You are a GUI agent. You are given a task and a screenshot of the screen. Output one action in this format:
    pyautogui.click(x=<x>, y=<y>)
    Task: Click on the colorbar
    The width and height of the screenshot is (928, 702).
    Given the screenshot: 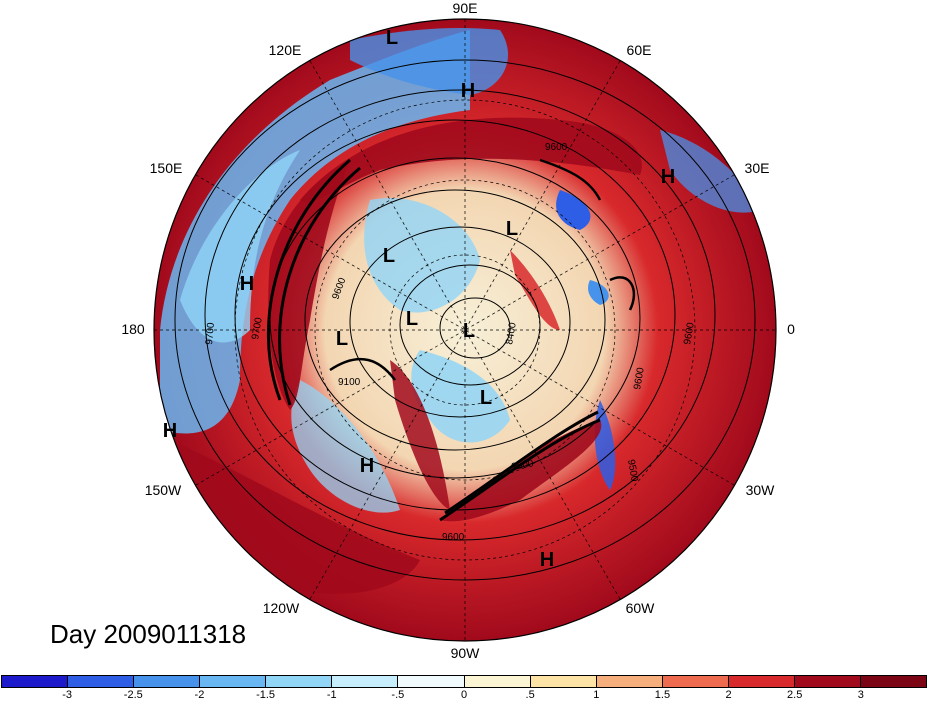 What is the action you would take?
    pyautogui.click(x=464, y=681)
    